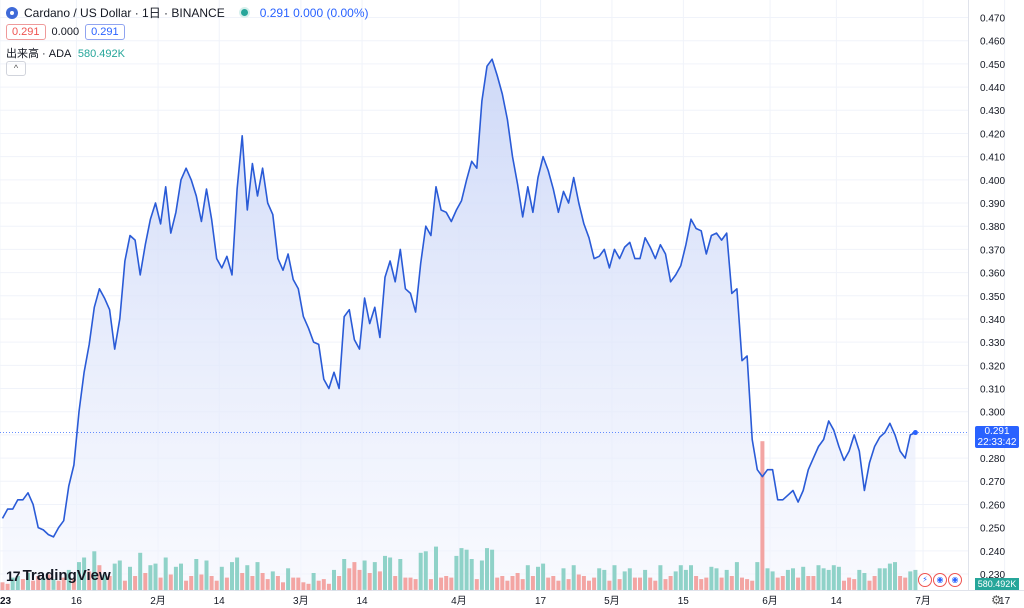 The width and height of the screenshot is (1024, 608). I want to click on time-tick-label: 2月, so click(158, 601).